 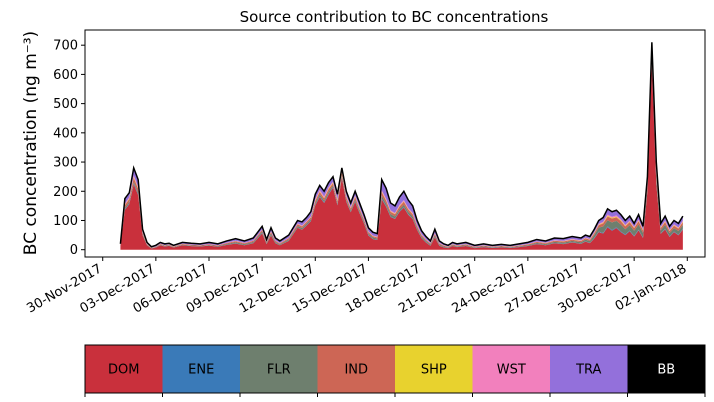 I want to click on legend-swatch-ene, so click(x=201, y=369).